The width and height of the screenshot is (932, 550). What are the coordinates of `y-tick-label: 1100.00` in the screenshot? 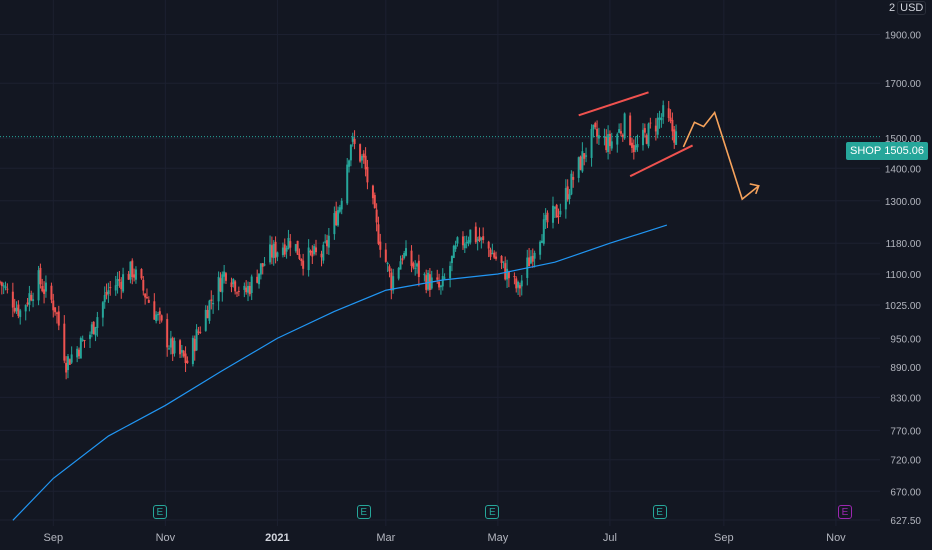 It's located at (904, 275).